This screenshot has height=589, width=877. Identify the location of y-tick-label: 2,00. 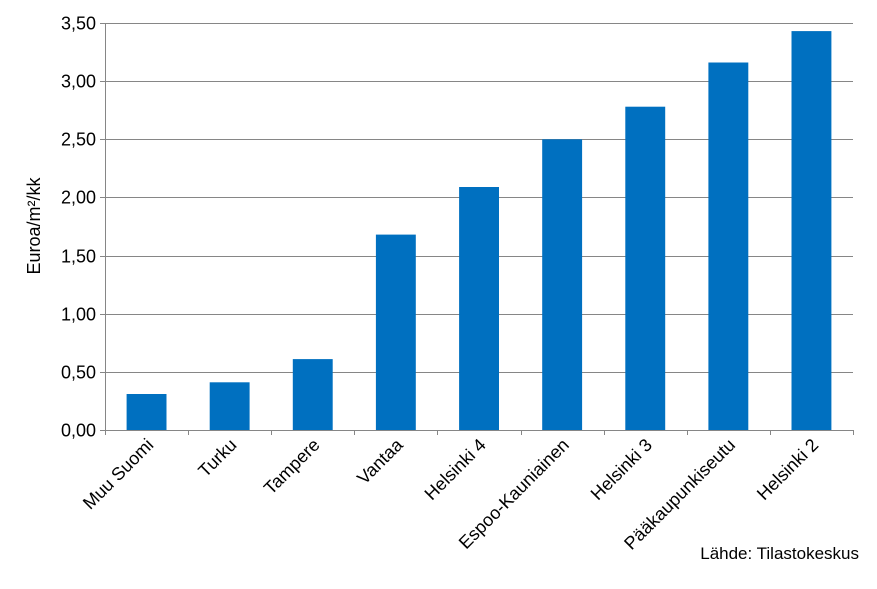
(78, 198).